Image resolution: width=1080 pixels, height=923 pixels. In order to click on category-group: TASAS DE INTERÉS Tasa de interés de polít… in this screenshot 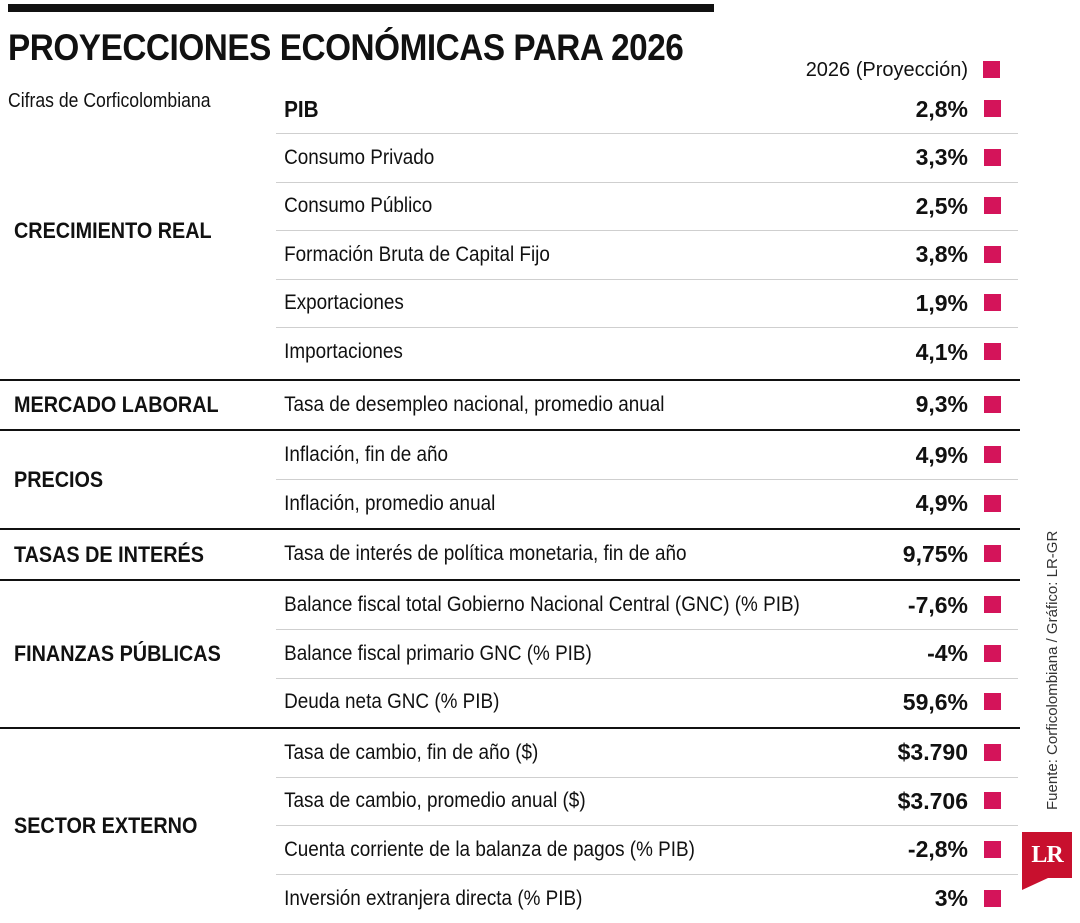, I will do `click(510, 553)`.